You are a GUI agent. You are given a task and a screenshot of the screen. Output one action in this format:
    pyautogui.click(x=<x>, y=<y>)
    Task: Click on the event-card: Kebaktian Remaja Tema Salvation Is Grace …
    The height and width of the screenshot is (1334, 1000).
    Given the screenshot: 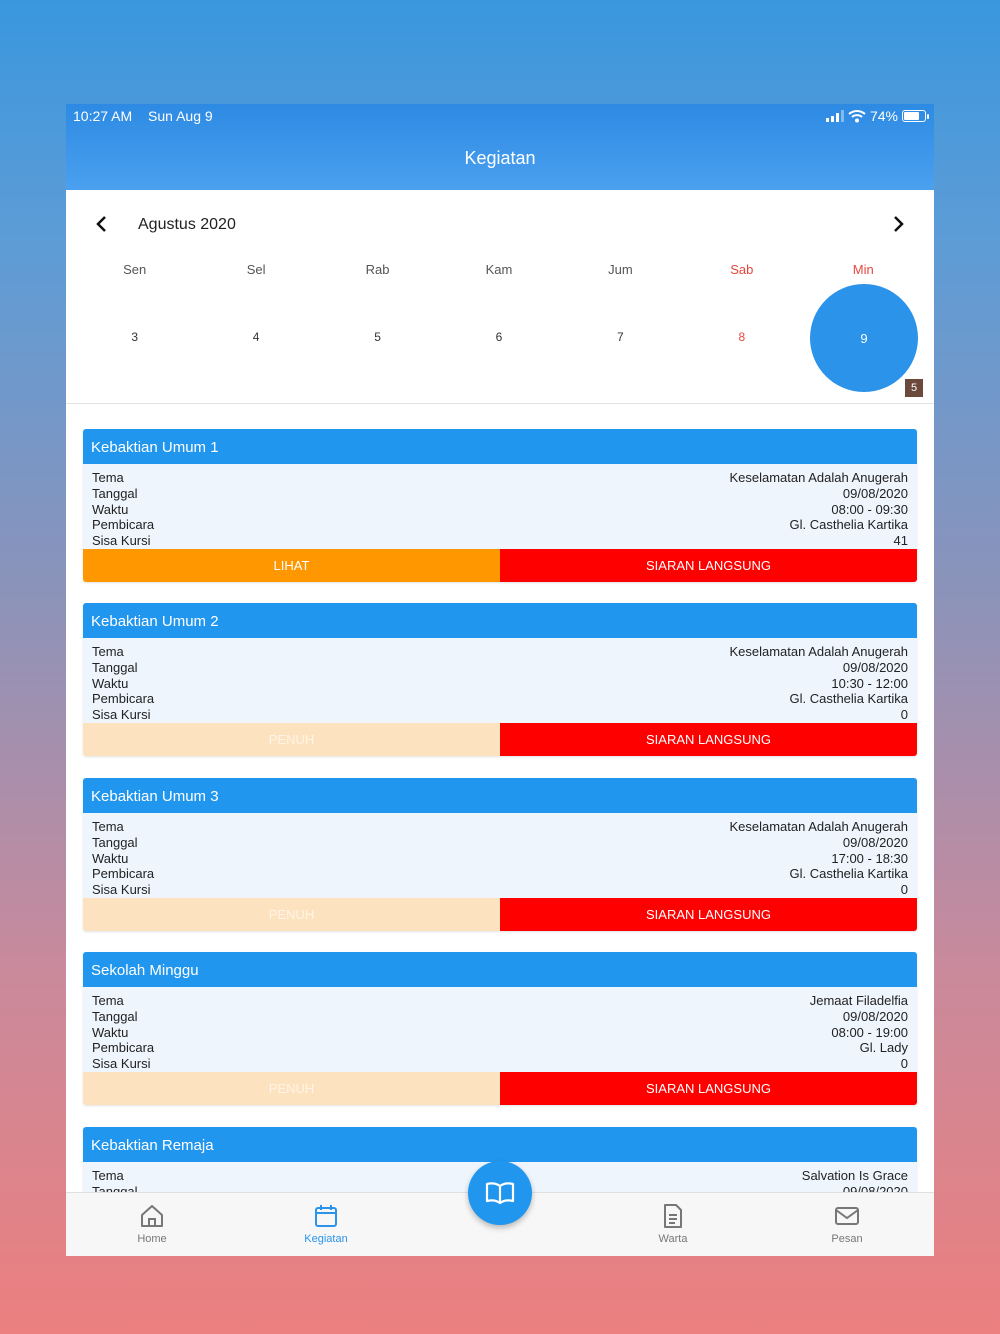 What is the action you would take?
    pyautogui.click(x=500, y=1159)
    